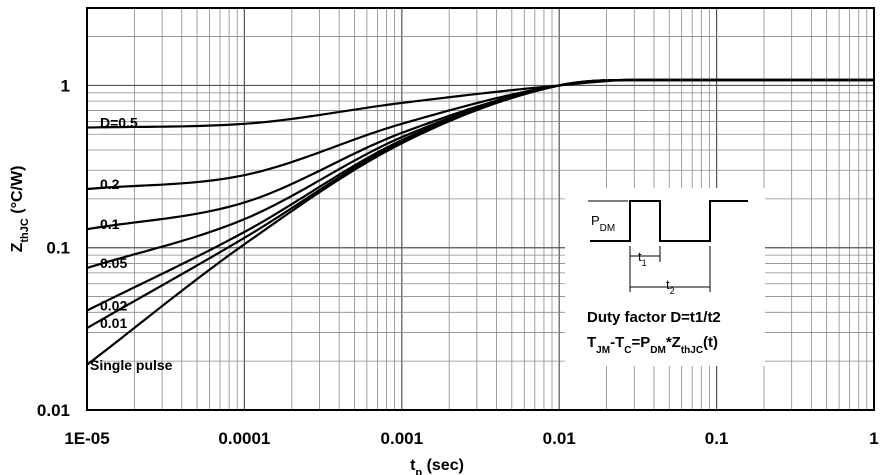 This screenshot has height=475, width=881. I want to click on series-label: 0.2, so click(110, 184).